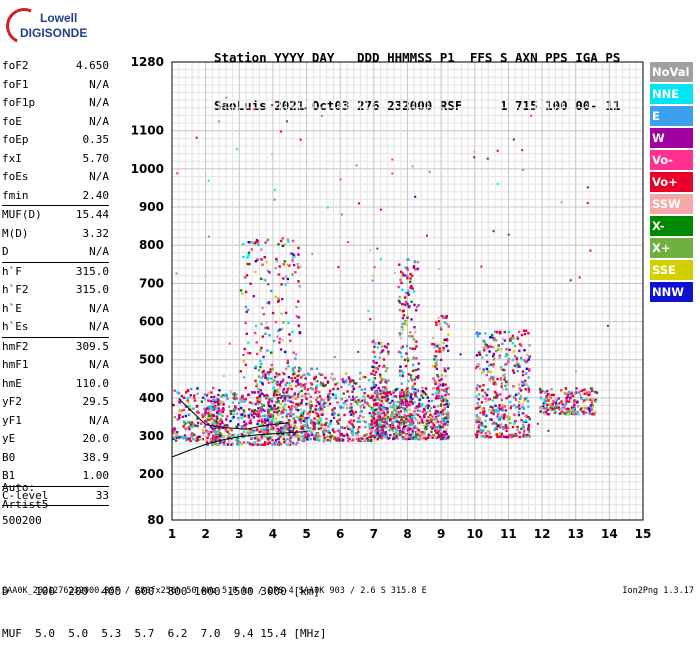  I want to click on param-name: D, so click(5, 251).